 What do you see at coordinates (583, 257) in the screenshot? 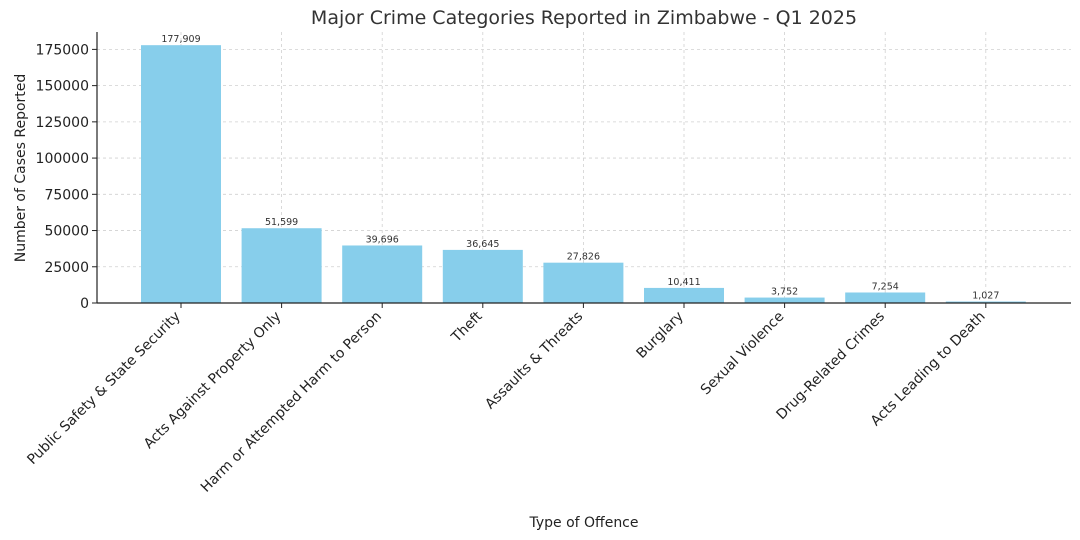
I see `bar-value-label: 27,826` at bounding box center [583, 257].